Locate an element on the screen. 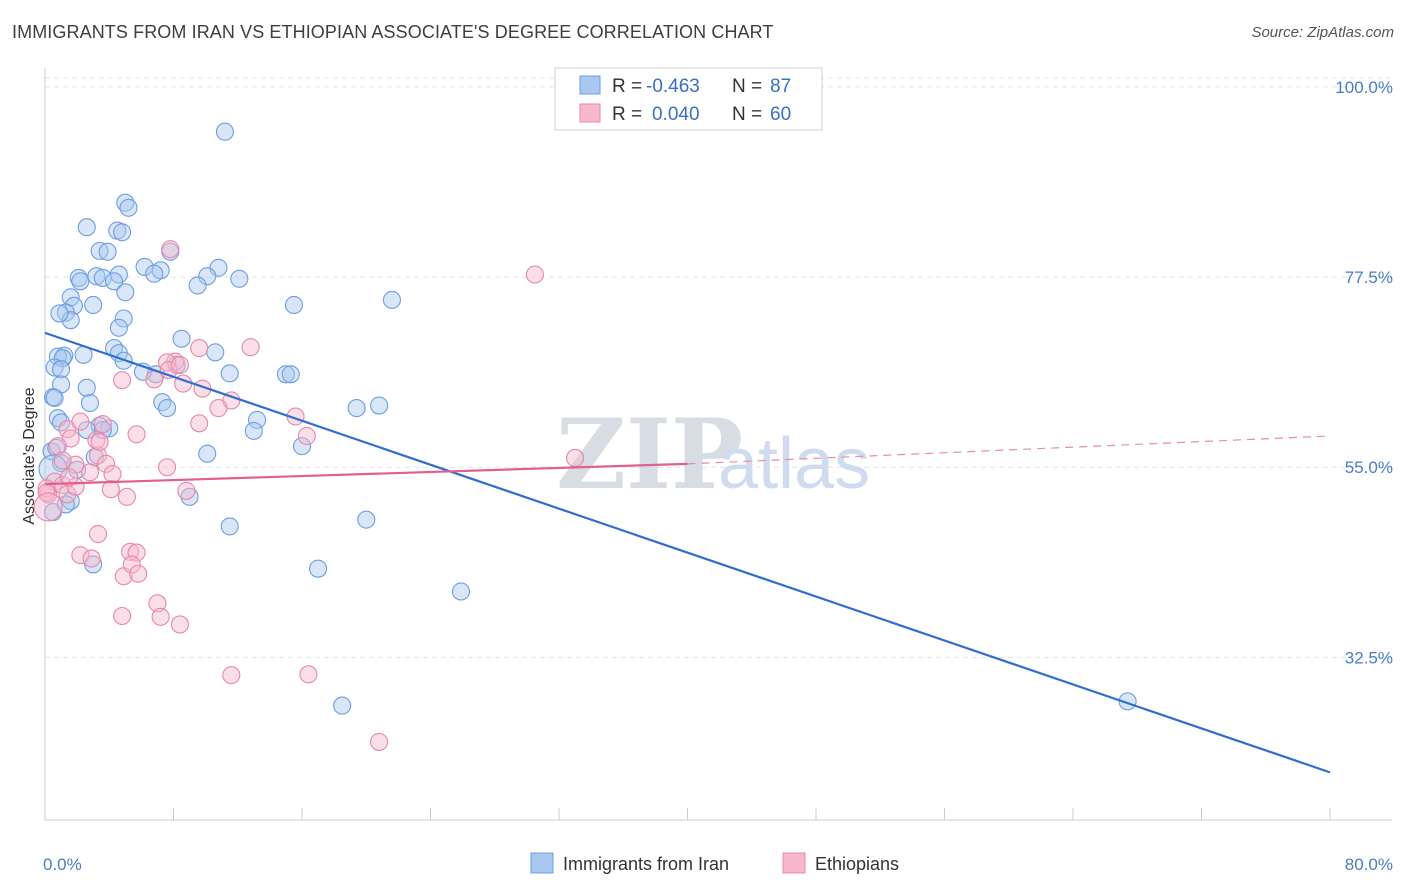 The height and width of the screenshot is (892, 1406). legend-r-label-iran: R = is located at coordinates (627, 86).